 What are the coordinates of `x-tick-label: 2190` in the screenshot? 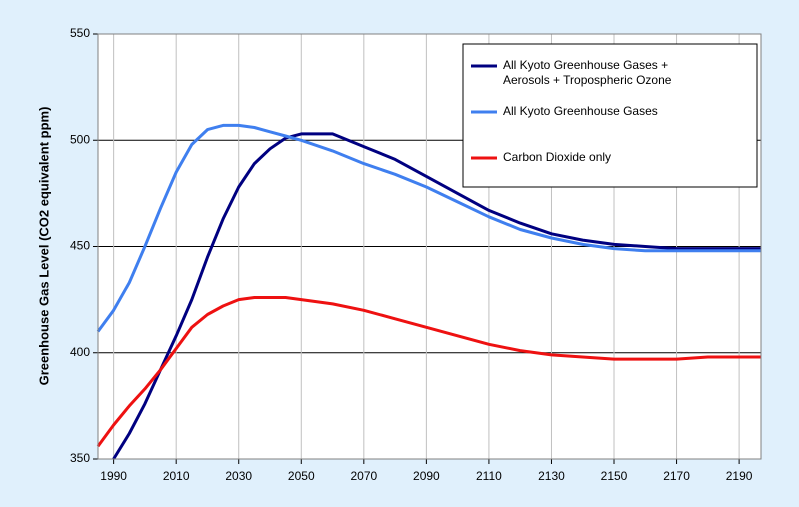 It's located at (739, 476).